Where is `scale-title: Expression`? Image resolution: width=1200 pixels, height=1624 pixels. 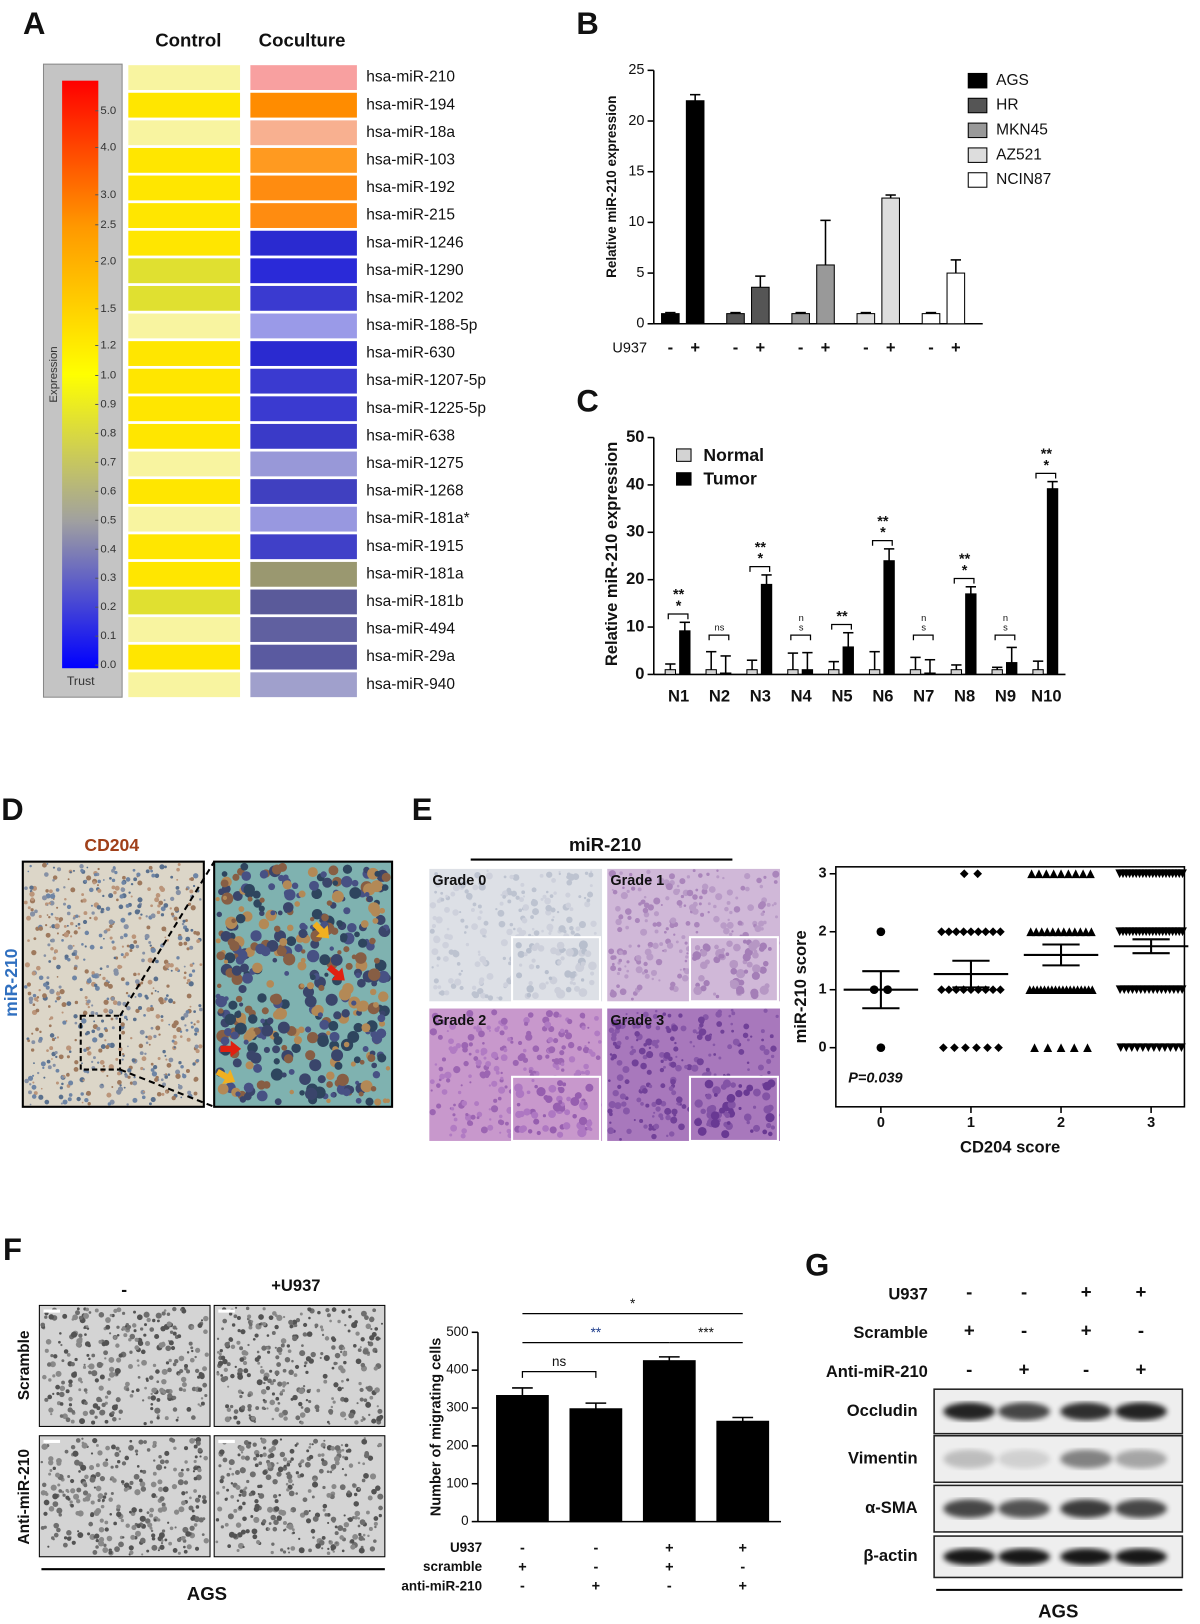
scale-title: Expression is located at coordinates (54, 374).